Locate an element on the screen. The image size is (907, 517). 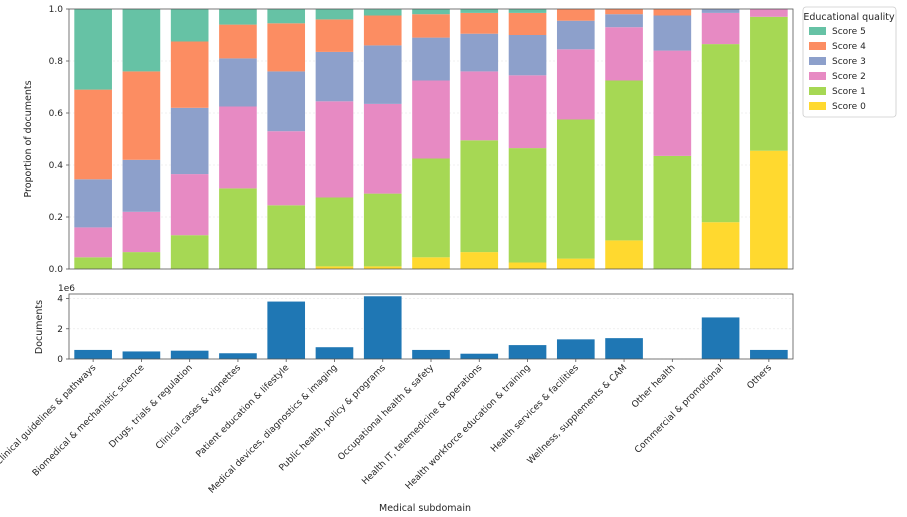
bottom-y-tick-label: 4 is located at coordinates (60, 300).